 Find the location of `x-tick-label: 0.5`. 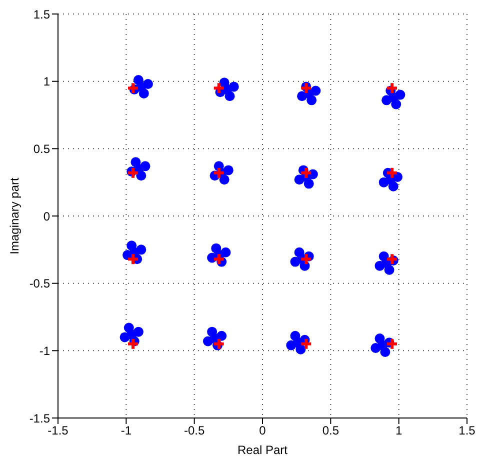

x-tick-label: 0.5 is located at coordinates (331, 431).